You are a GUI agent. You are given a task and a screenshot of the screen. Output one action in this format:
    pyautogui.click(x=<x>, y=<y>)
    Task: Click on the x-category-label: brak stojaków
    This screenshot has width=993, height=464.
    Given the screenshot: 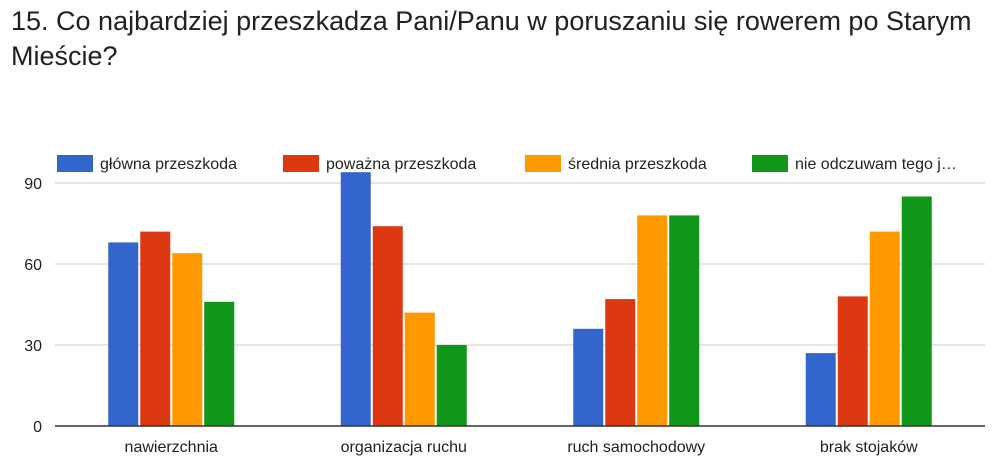 What is the action you would take?
    pyautogui.click(x=869, y=447)
    